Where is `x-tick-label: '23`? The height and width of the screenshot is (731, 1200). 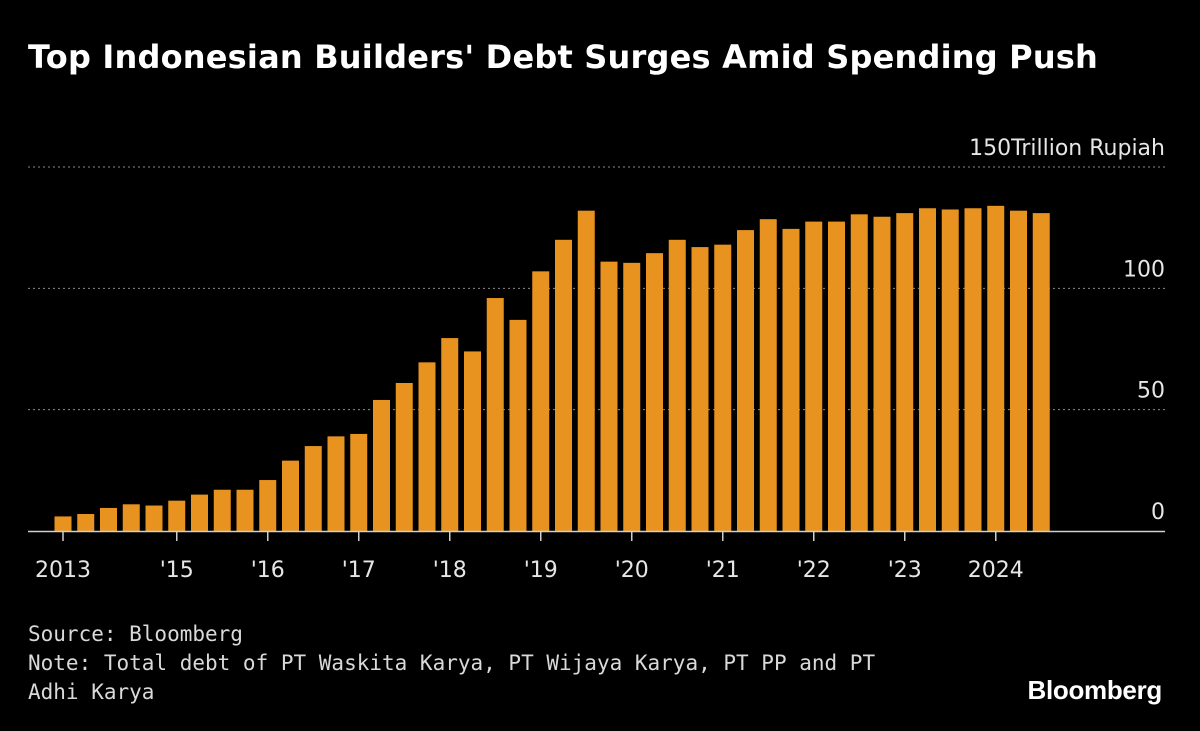 x-tick-label: '23 is located at coordinates (905, 570).